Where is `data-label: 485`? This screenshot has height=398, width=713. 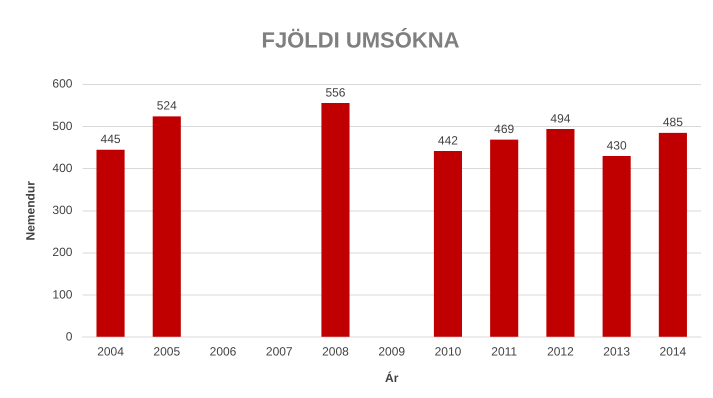 data-label: 485 is located at coordinates (673, 122).